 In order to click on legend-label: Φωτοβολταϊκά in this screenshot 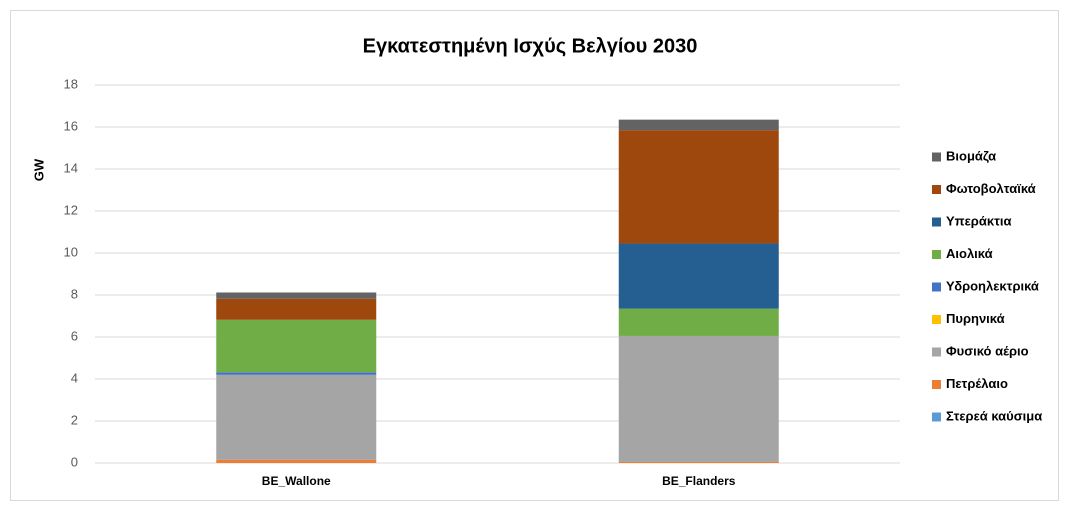, I will do `click(991, 188)`.